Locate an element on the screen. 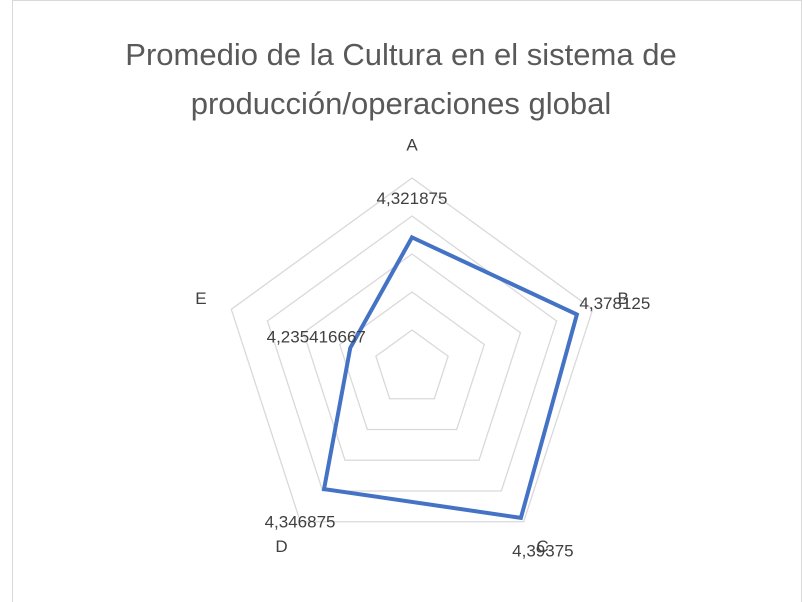 This screenshot has width=802, height=602. data-label: 4,378125 is located at coordinates (614, 303).